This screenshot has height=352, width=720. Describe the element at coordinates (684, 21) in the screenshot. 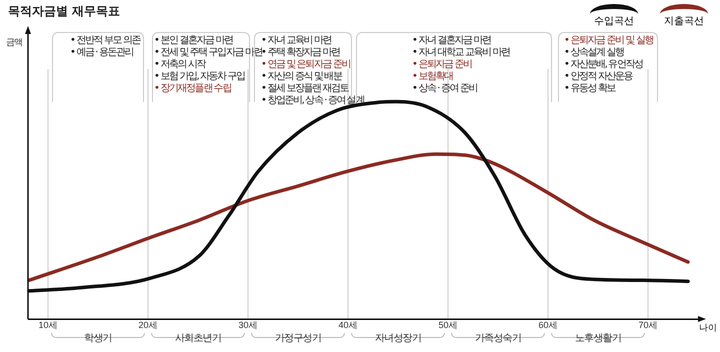

I see `legend-label: 지출곡선` at that location.